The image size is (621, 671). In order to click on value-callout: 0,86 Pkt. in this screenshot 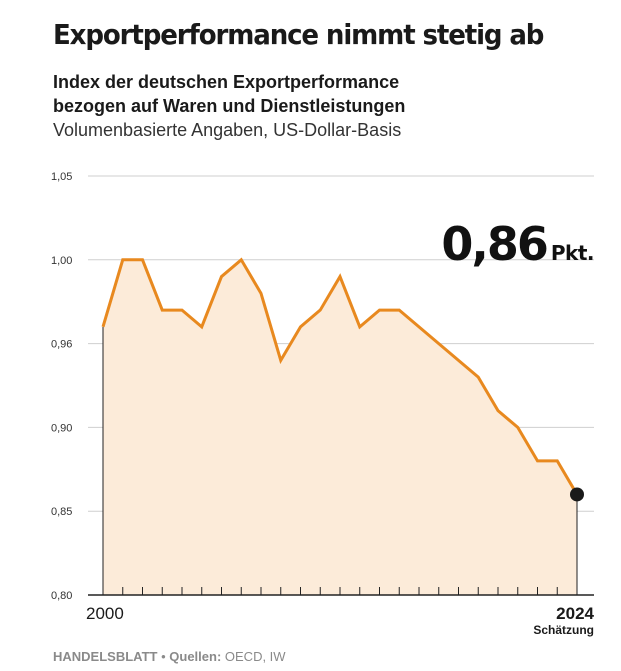, I will do `click(517, 244)`.